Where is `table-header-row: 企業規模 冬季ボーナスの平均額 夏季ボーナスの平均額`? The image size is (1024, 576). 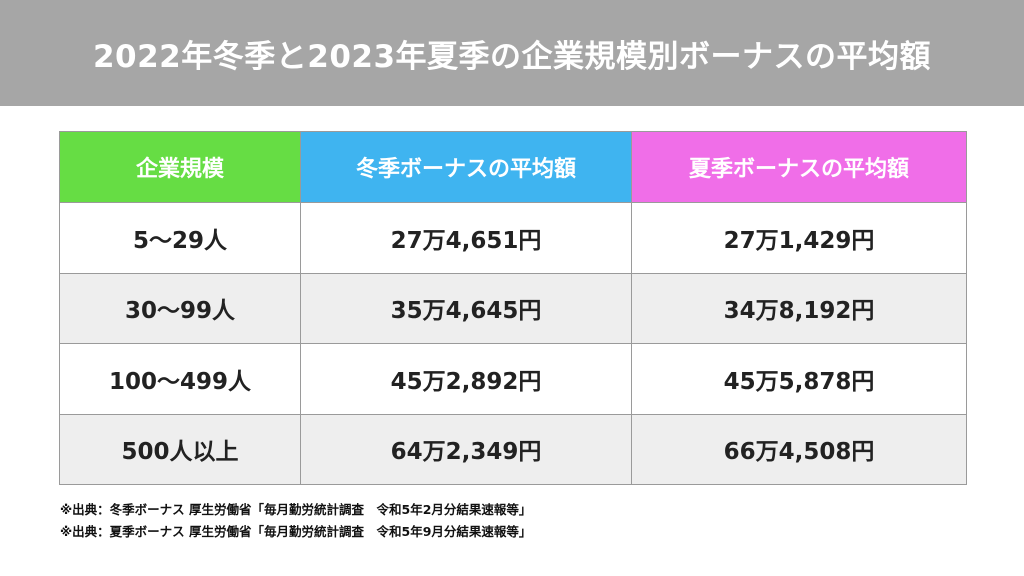
table-header-row: 企業規模 冬季ボーナスの平均額 夏季ボーナスの平均額 is located at coordinates (513, 167).